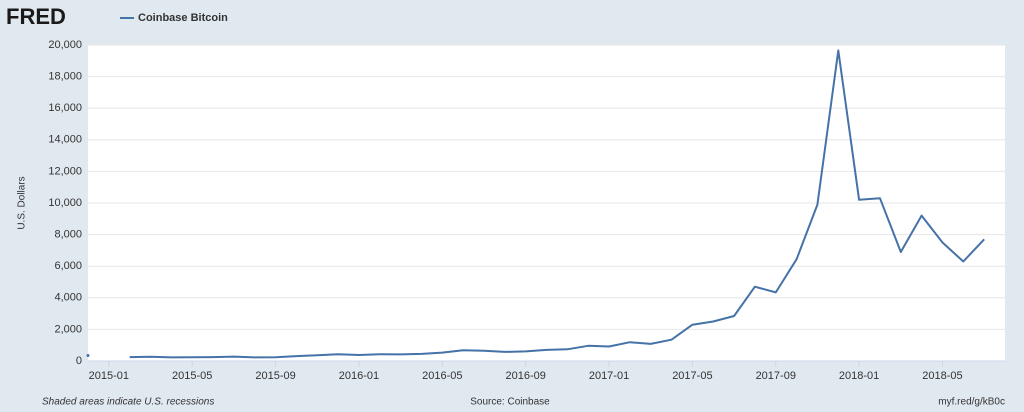  Describe the element at coordinates (359, 376) in the screenshot. I see `x-tick-label: 2016-01` at that location.